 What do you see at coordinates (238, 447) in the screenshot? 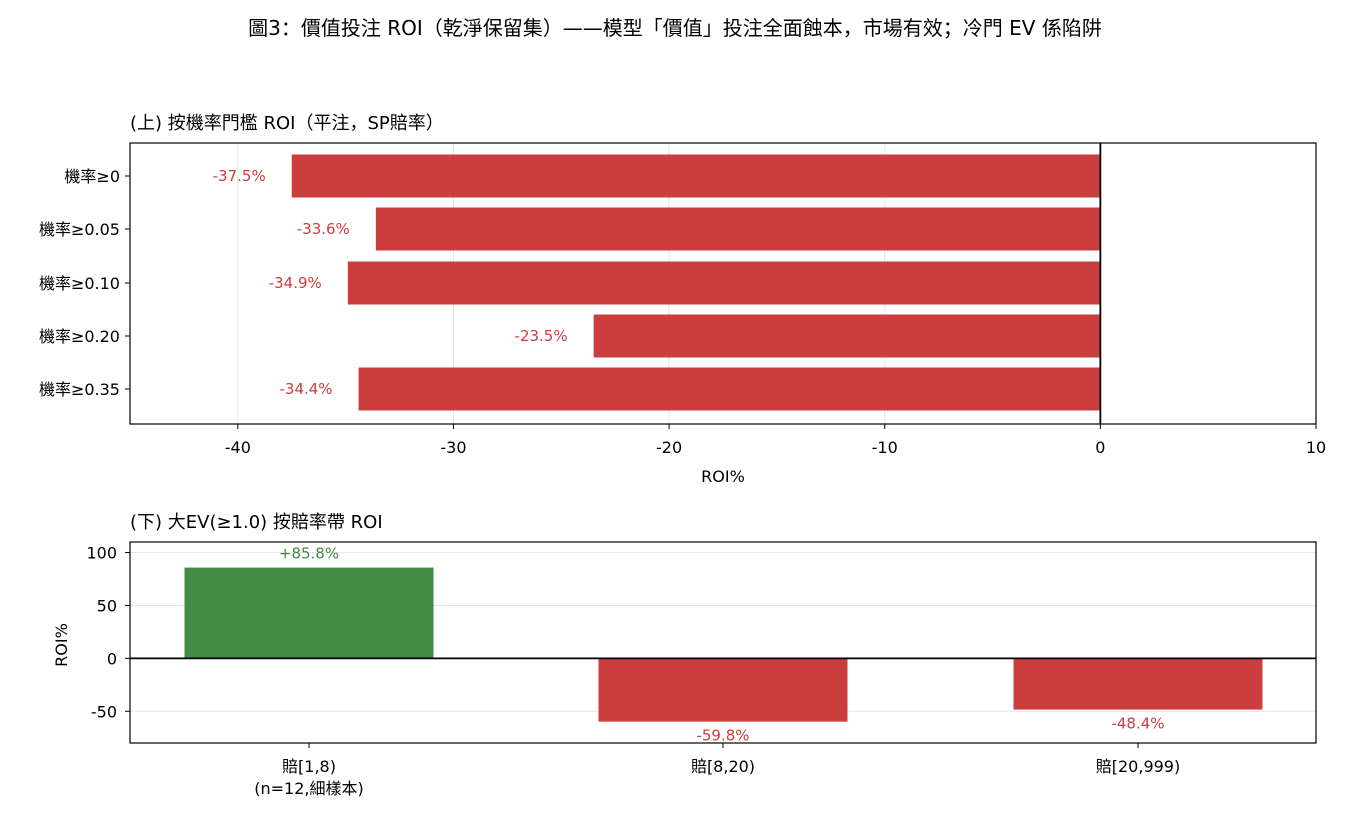
I see `top-xtick-label: -40` at bounding box center [238, 447].